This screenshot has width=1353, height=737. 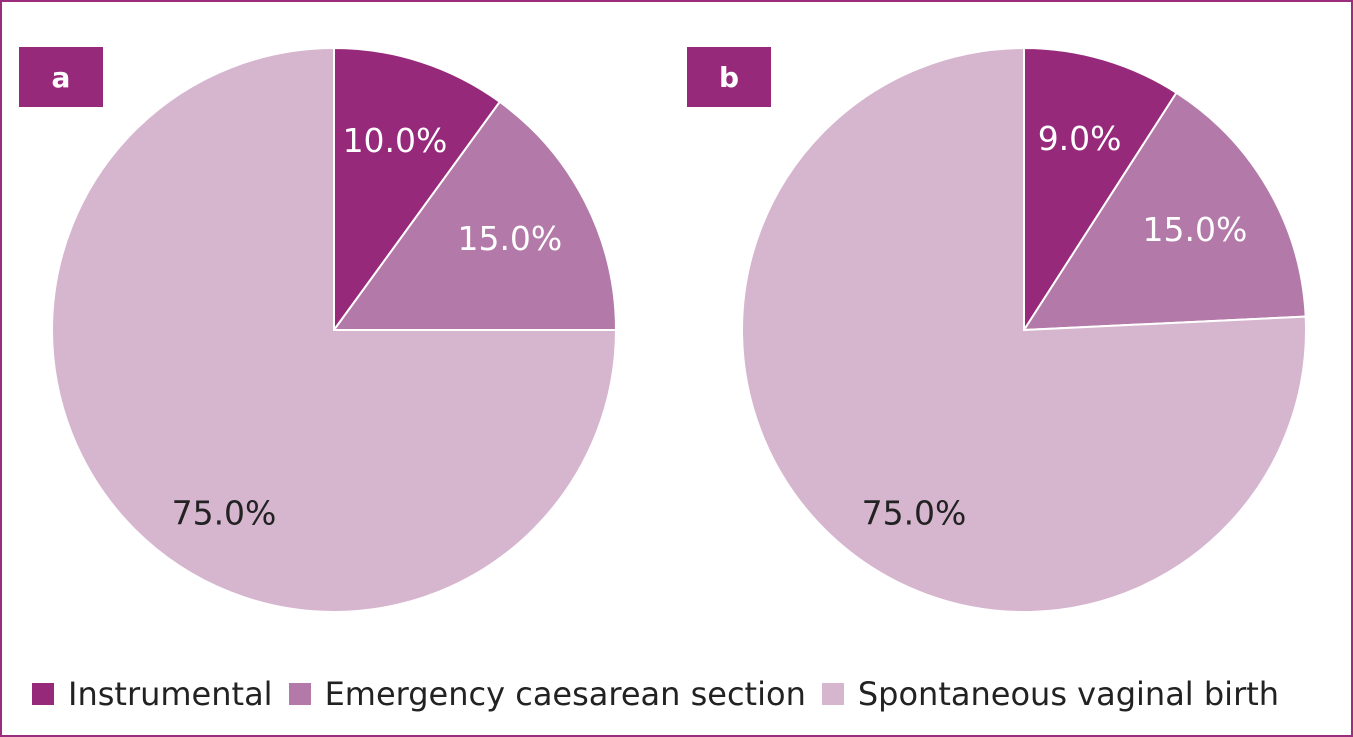 I want to click on legend-item-spontaneous-vaginal: Spontaneous vaginal birth, so click(x=1050, y=694).